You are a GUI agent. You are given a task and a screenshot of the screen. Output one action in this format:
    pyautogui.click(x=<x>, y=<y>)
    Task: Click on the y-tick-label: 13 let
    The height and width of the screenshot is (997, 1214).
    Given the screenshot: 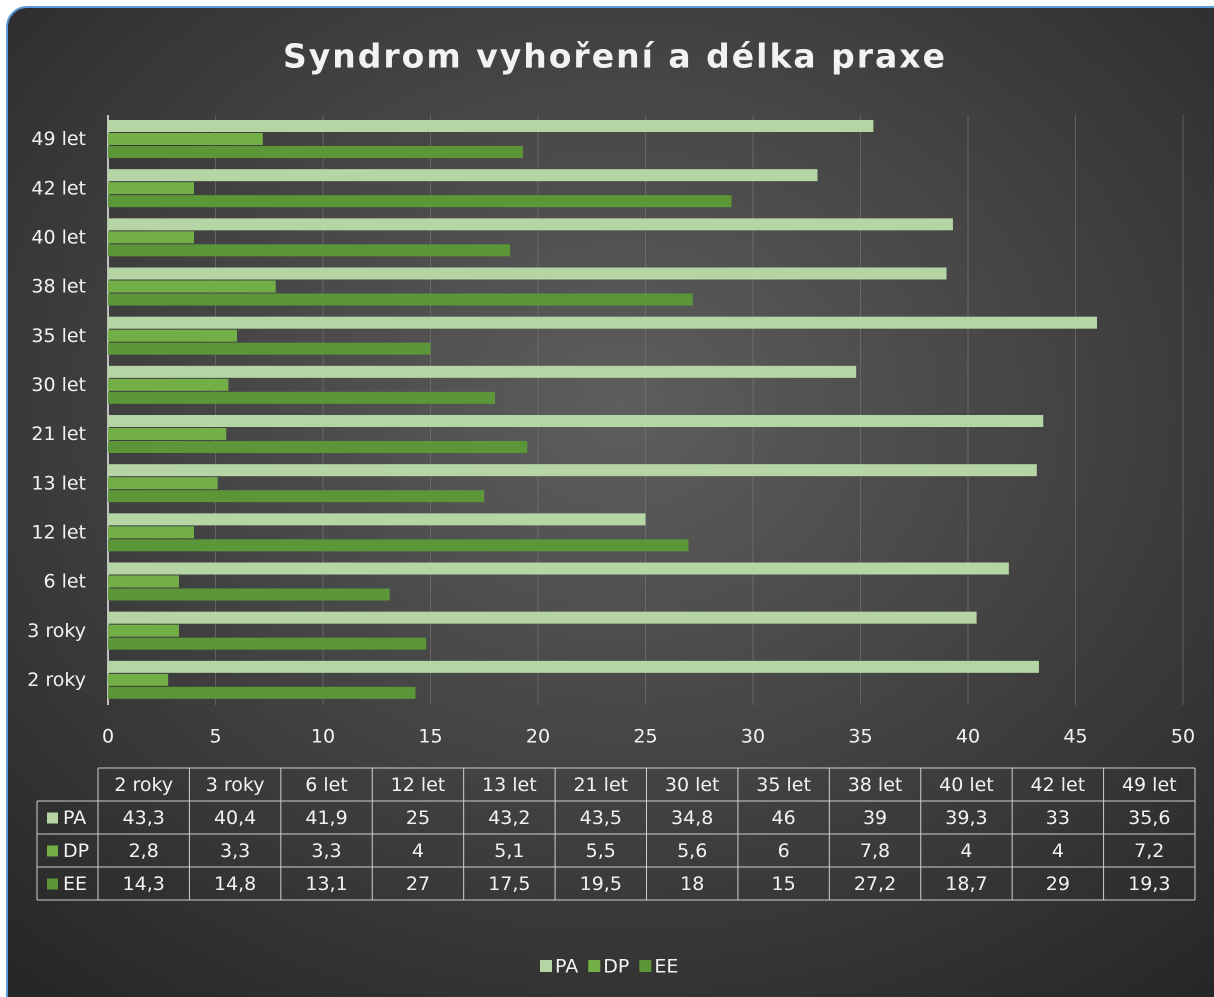 What is the action you would take?
    pyautogui.click(x=58, y=483)
    